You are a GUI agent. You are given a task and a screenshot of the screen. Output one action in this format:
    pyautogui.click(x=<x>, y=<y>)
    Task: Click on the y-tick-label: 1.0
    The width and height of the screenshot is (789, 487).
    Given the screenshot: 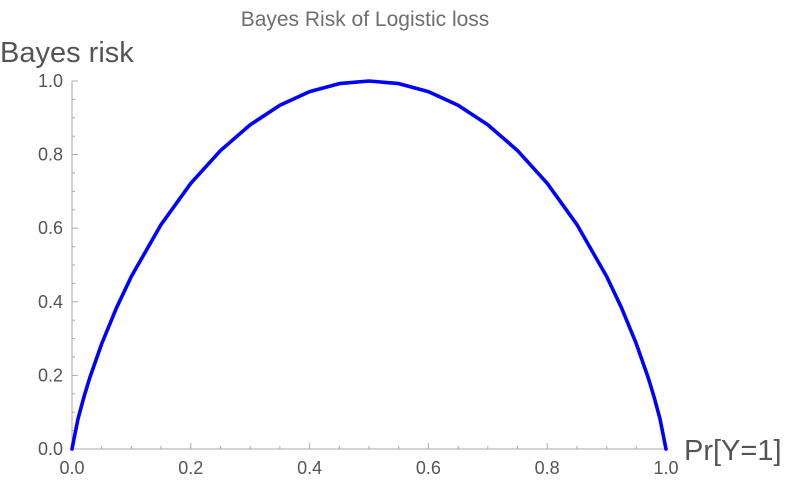 What is the action you would take?
    pyautogui.click(x=50, y=81)
    